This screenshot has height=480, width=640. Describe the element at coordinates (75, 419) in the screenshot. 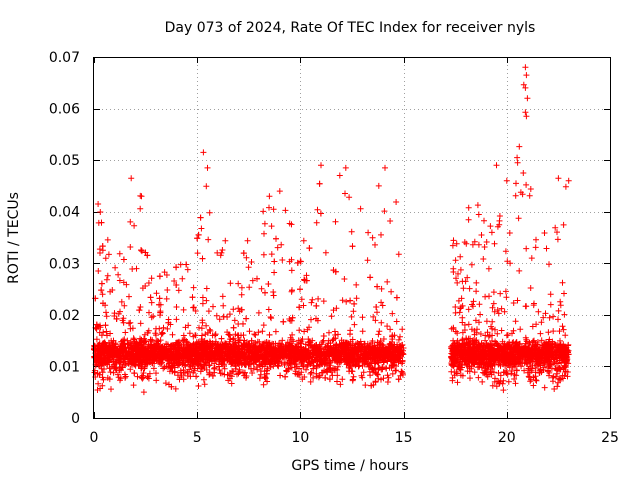

I see `y-tick-label: 0` at that location.